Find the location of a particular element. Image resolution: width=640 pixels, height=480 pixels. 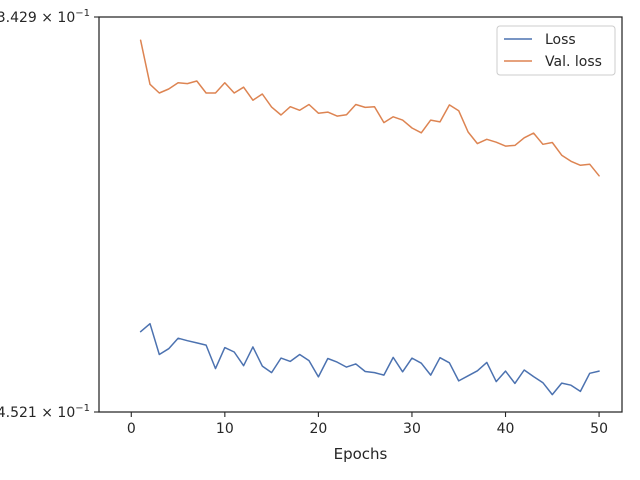

x-tick-label: 50 is located at coordinates (599, 429).